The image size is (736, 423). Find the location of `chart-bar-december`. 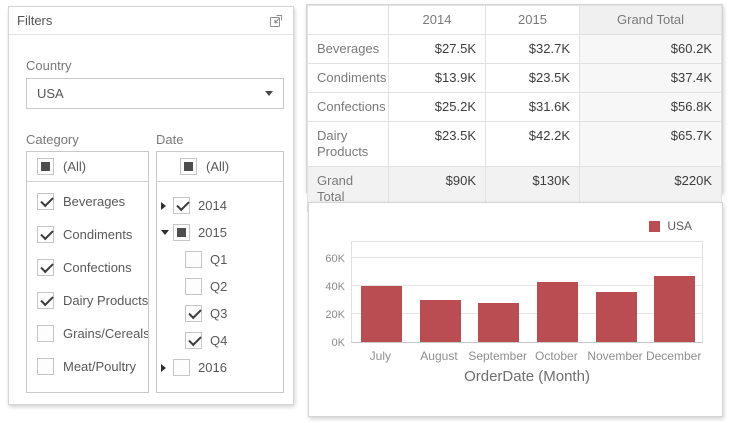

chart-bar-december is located at coordinates (675, 309).